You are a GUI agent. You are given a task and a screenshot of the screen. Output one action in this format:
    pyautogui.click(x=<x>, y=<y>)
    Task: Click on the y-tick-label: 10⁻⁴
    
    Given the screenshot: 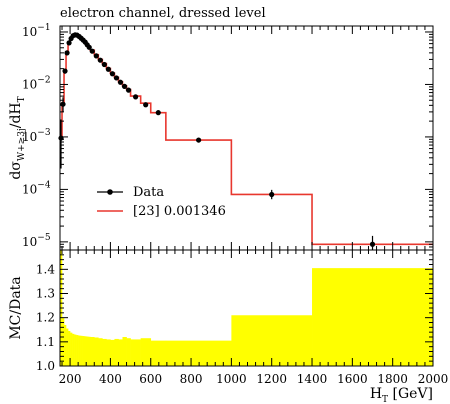 What is the action you would take?
    pyautogui.click(x=36, y=188)
    